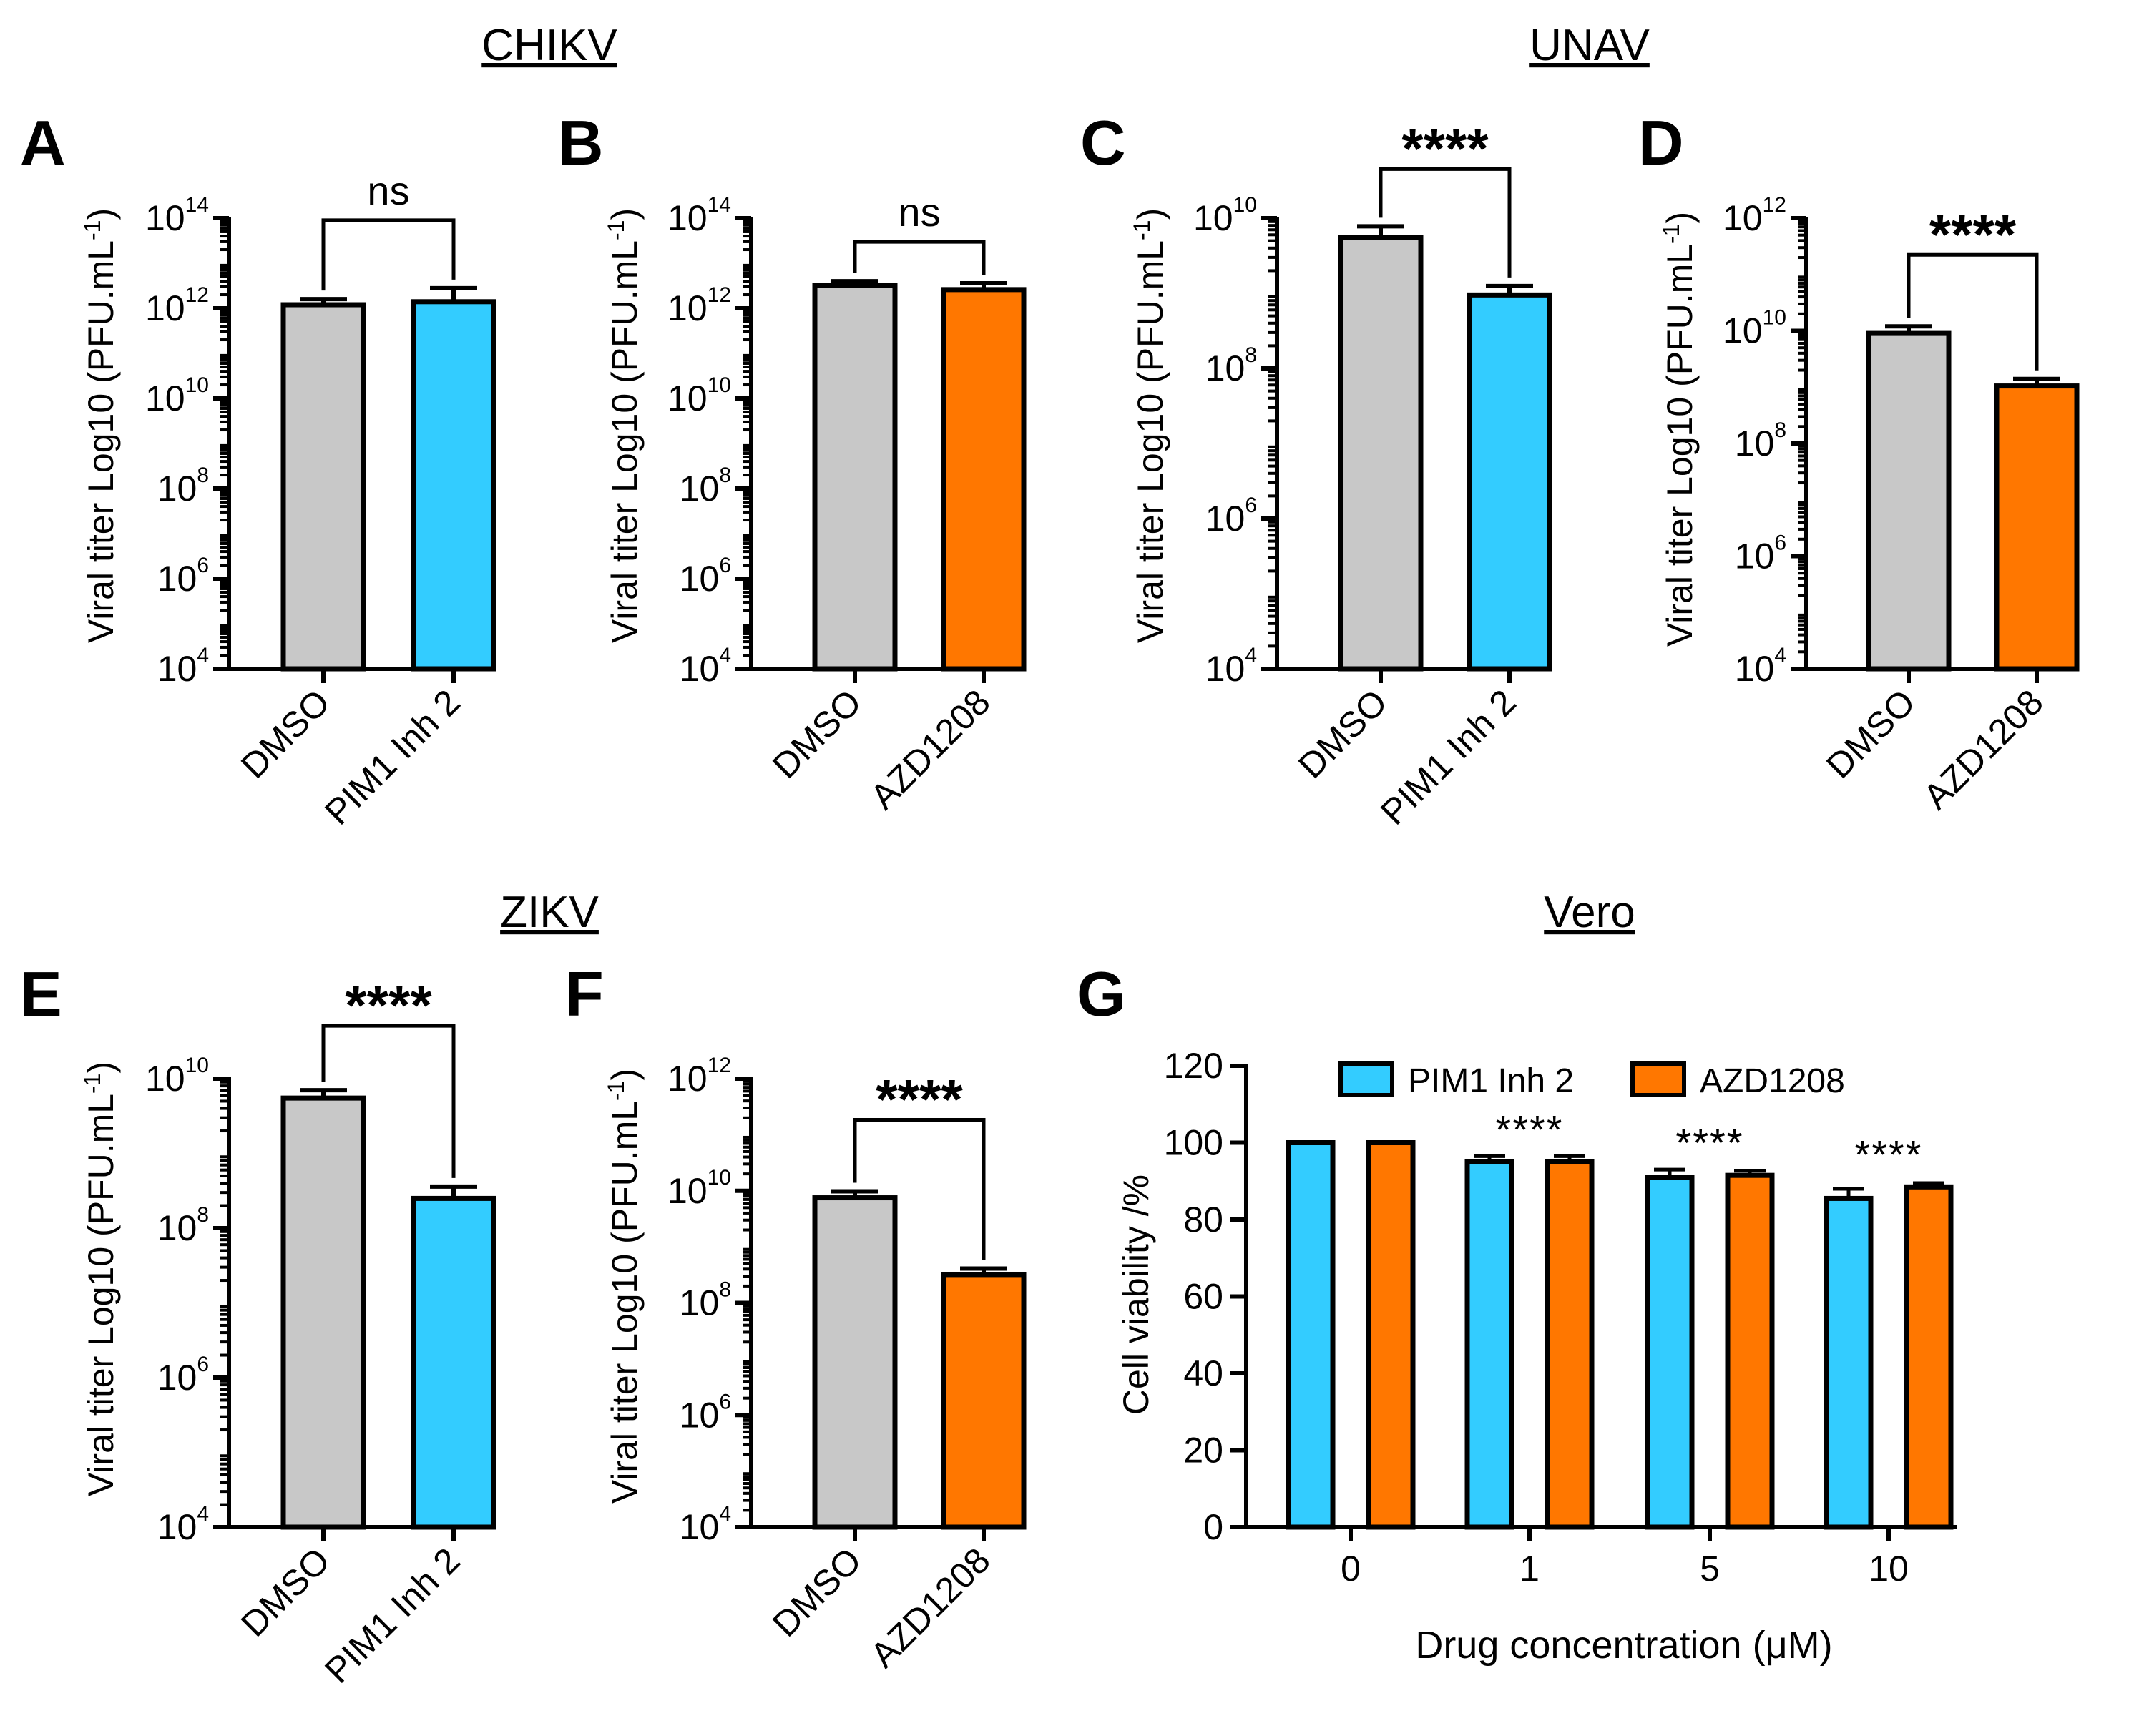 The height and width of the screenshot is (1736, 2134). I want to click on panel-label-e: E, so click(41, 993).